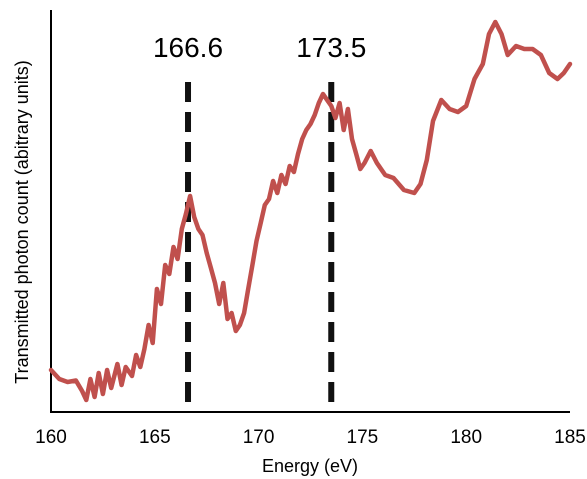  What do you see at coordinates (310, 437) in the screenshot?
I see `x-tick-layer: 160 165 170 175 180 185` at bounding box center [310, 437].